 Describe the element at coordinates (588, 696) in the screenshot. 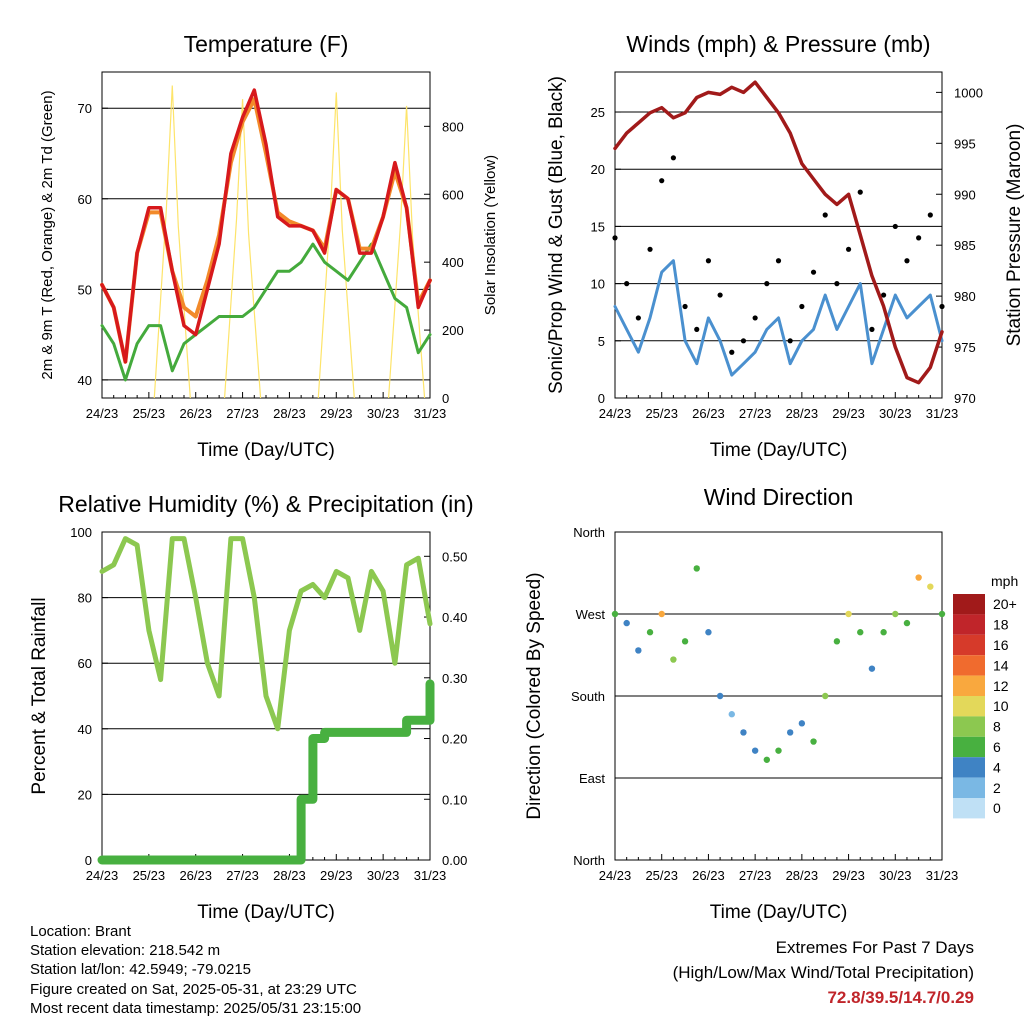

I see `y-tick-label: South` at that location.